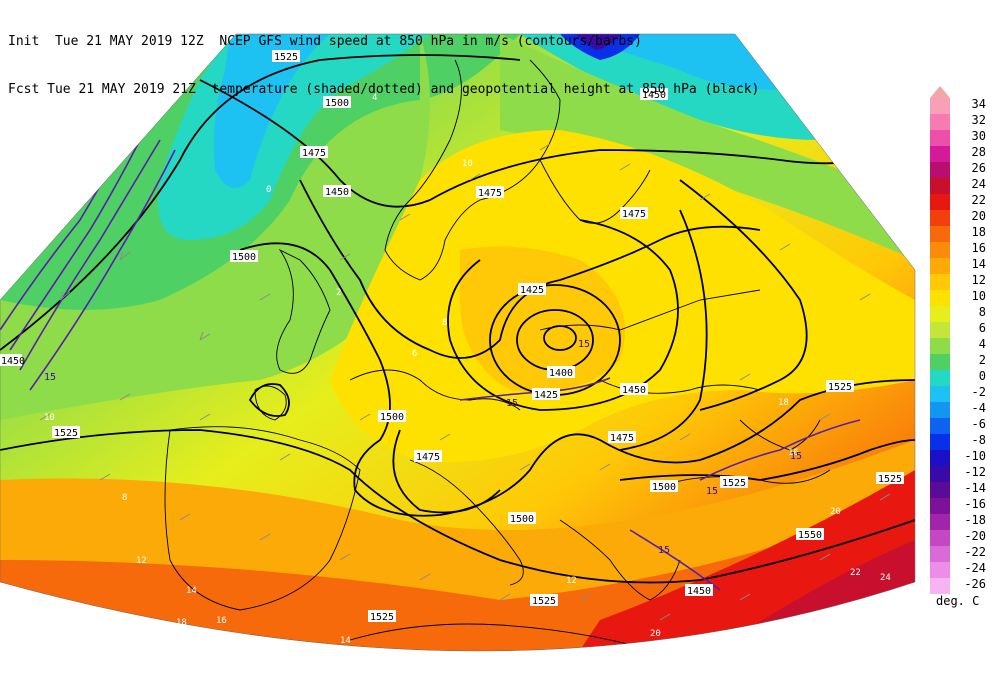 The image size is (1000, 684). Describe the element at coordinates (978, 120) in the screenshot. I see `legend-label: 32` at that location.